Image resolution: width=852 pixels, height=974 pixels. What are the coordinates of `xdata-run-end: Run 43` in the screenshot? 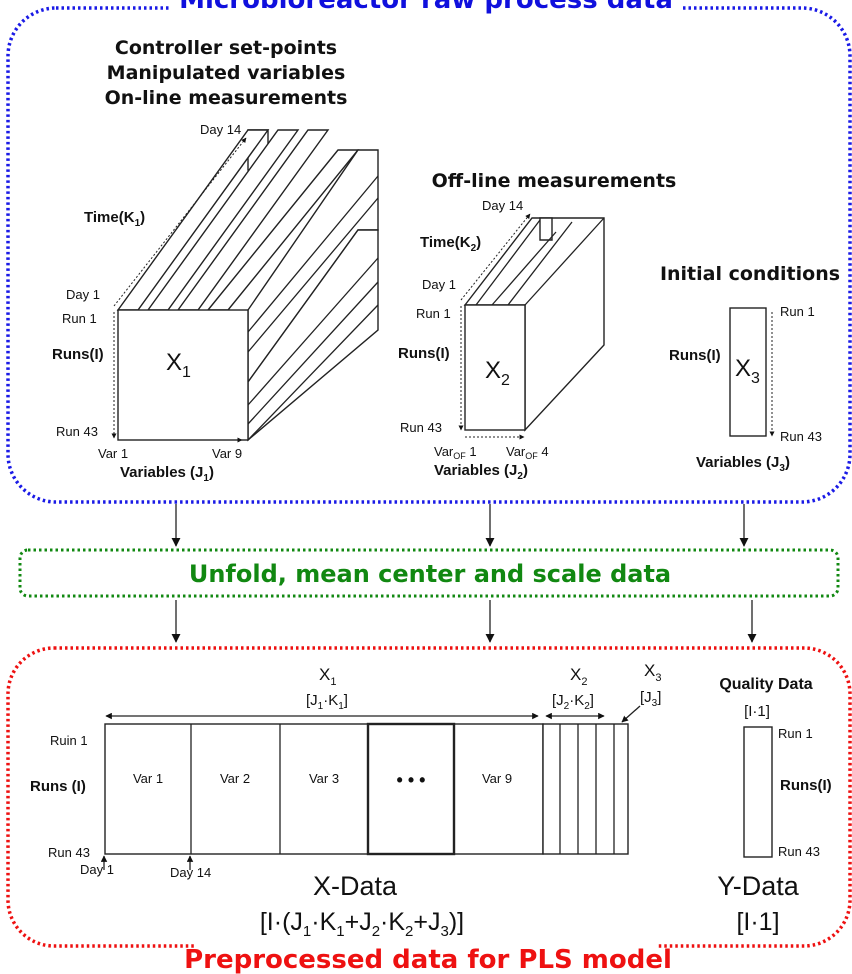 It's located at (69, 852).